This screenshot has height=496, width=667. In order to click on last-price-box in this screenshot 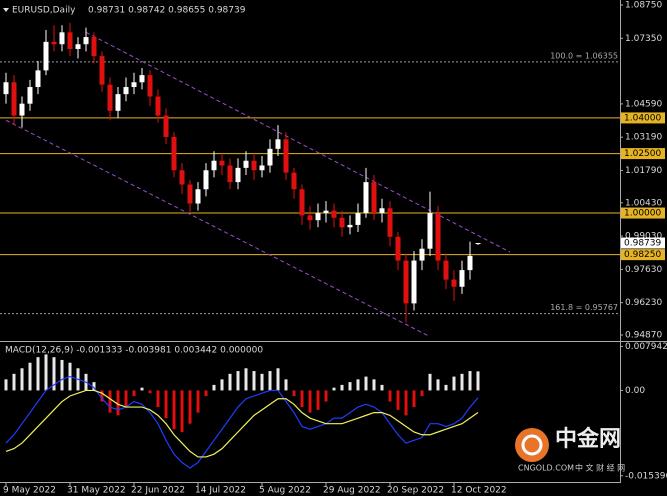, I will do `click(643, 243)`.